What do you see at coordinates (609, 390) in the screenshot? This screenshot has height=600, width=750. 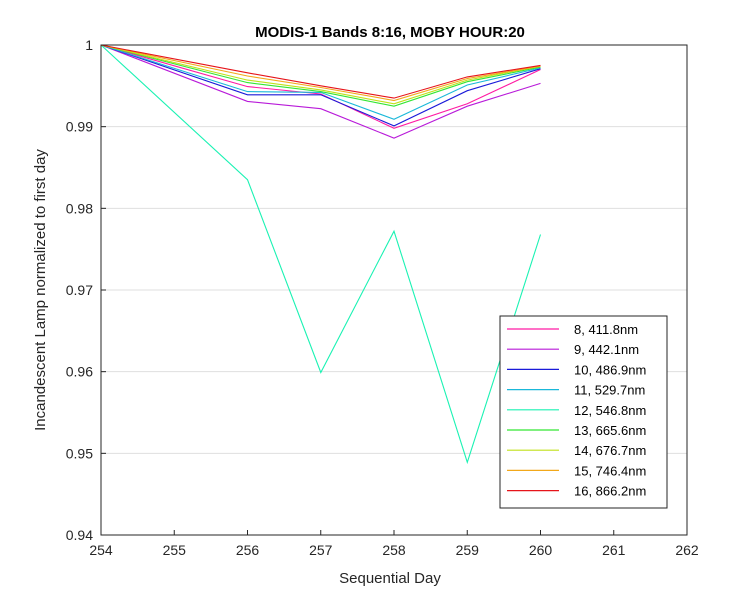 I see `legend-label: 11, 529.7nm` at bounding box center [609, 390].